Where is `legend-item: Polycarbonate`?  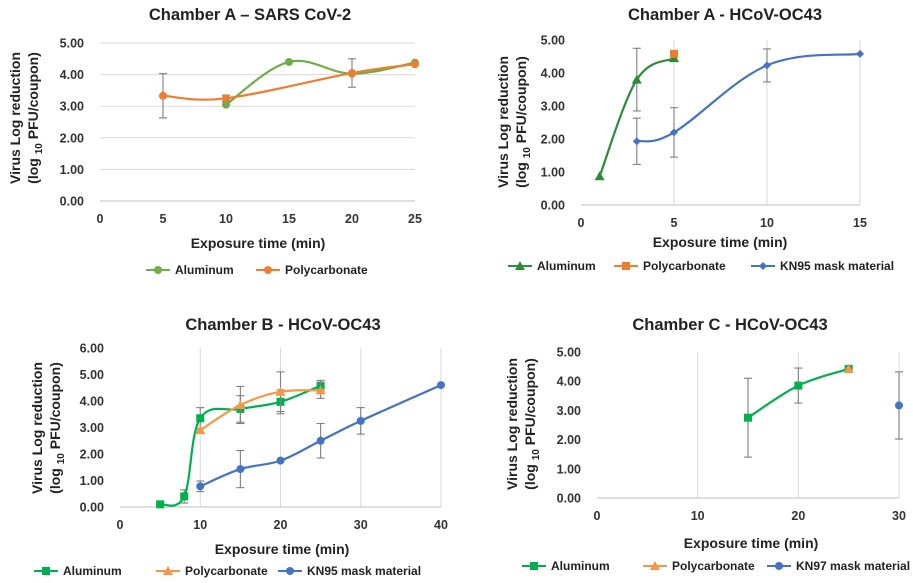
legend-item: Polycarbonate is located at coordinates (699, 566).